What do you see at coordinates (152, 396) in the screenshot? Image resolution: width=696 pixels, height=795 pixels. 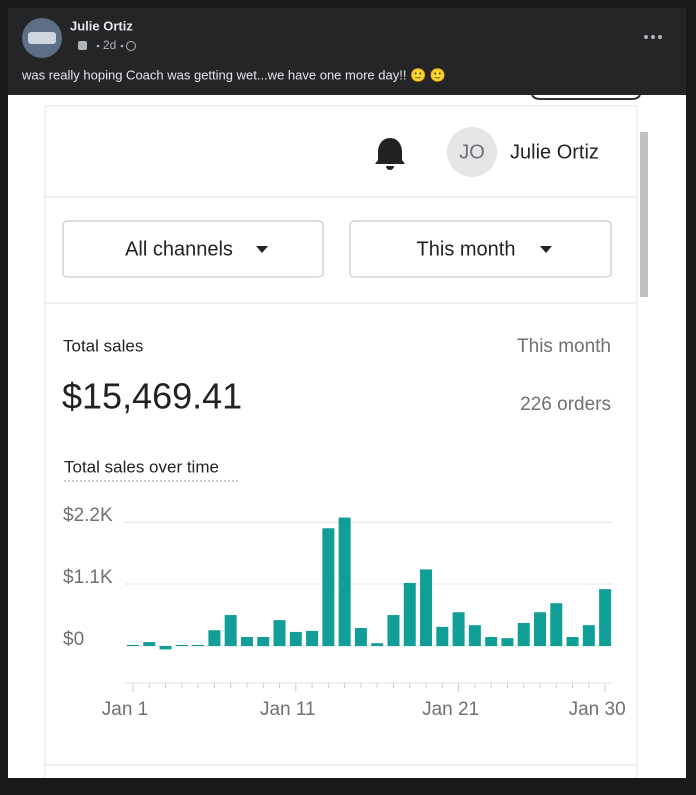 I see `metric-value: $15,469.41` at bounding box center [152, 396].